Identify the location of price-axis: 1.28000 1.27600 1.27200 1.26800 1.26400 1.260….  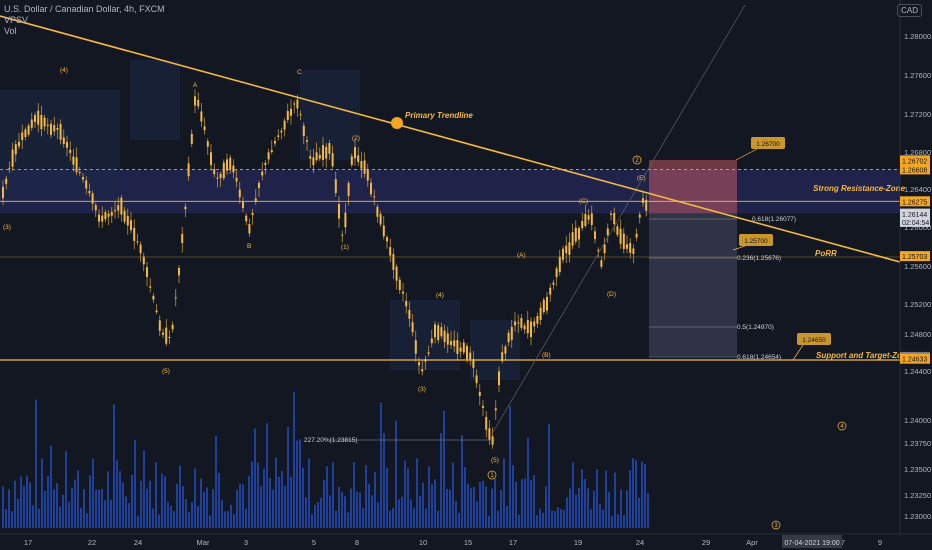
(915, 267).